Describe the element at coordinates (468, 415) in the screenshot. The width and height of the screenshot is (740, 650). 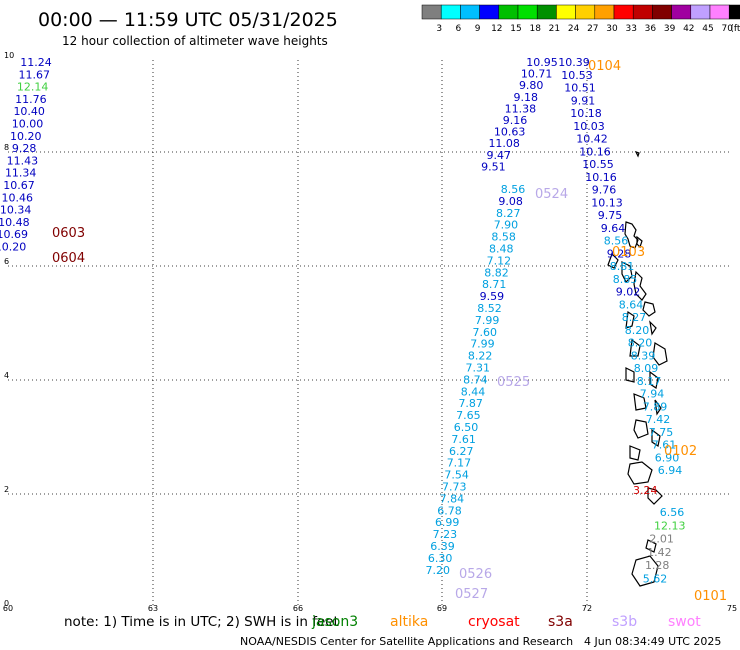
I see `wave-height-value: 7.65` at that location.